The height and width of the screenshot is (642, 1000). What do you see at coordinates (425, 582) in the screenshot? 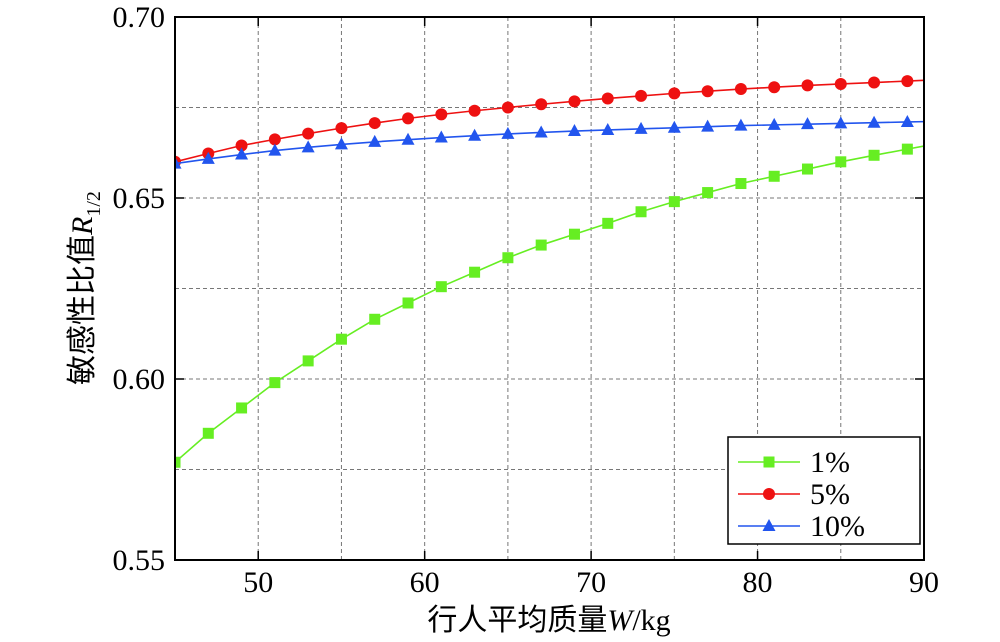
I see `x-tick-label: 60` at bounding box center [425, 582].